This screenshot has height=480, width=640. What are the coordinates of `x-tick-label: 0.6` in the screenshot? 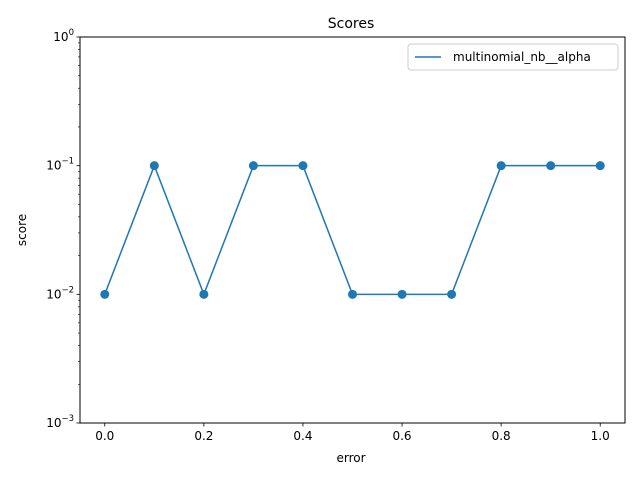 It's located at (401, 436).